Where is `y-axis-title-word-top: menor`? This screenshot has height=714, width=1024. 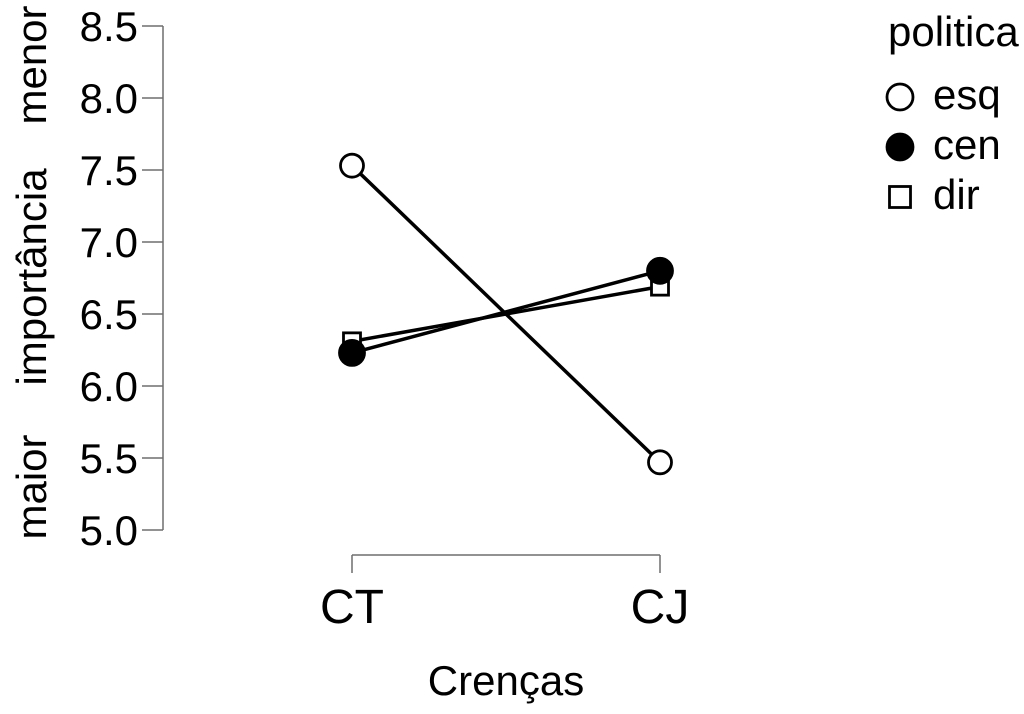
y-axis-title-word-top: menor is located at coordinates (31, 64).